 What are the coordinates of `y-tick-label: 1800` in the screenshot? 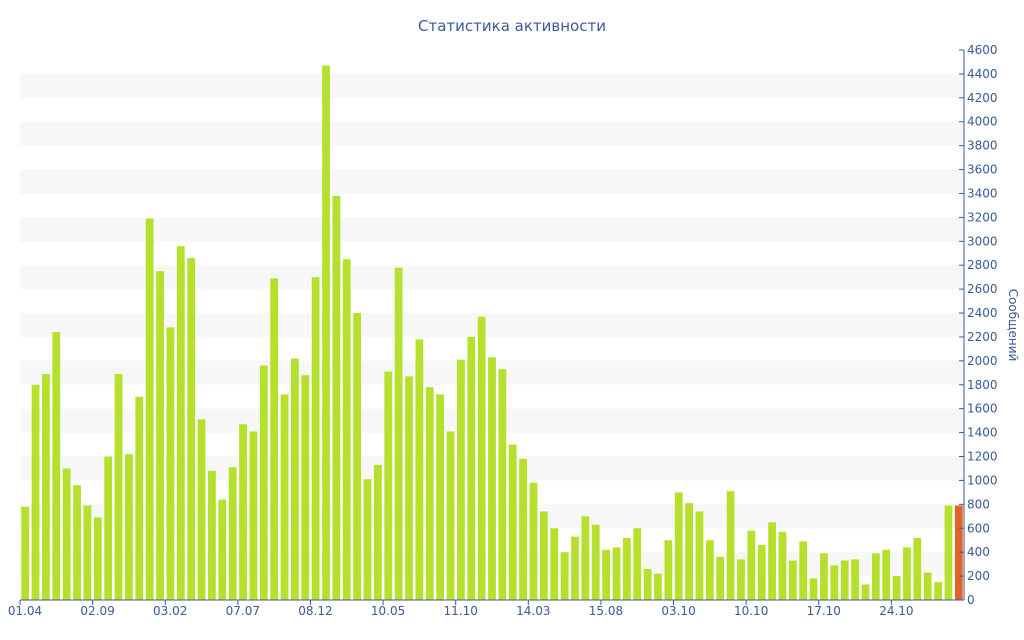 It's located at (982, 385).